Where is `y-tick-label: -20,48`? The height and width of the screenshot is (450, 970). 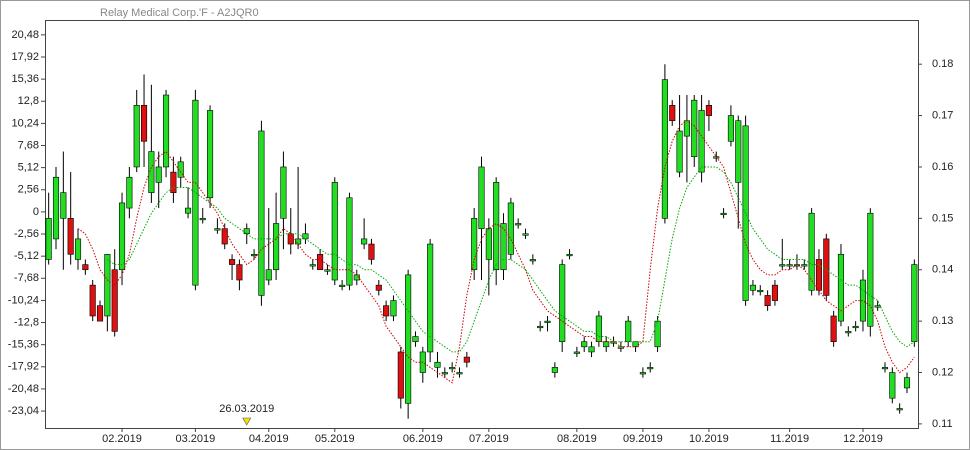
y-tick-label: -20,48 is located at coordinates (23, 389).